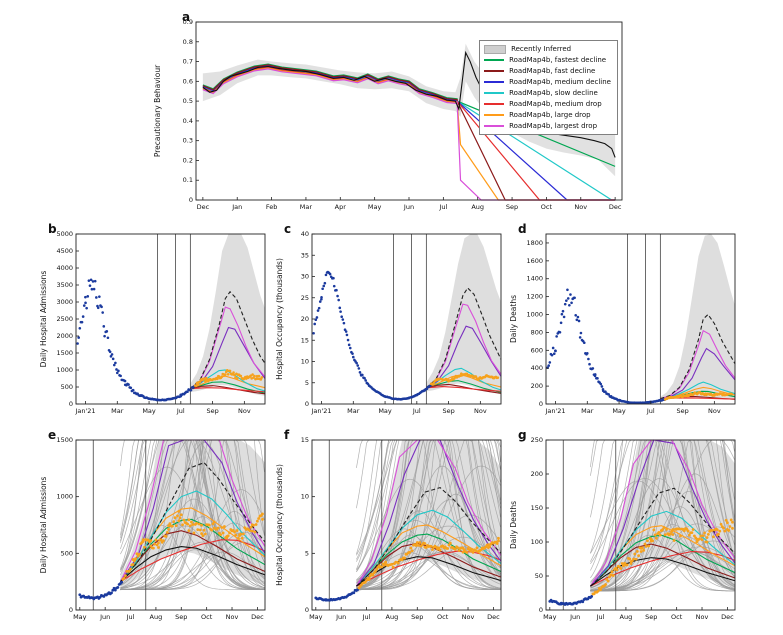 Image resolution: width=783 pixels, height=635 pixels. Describe the element at coordinates (541, 49) in the screenshot. I see `legend-label: Recently Inferred` at that location.